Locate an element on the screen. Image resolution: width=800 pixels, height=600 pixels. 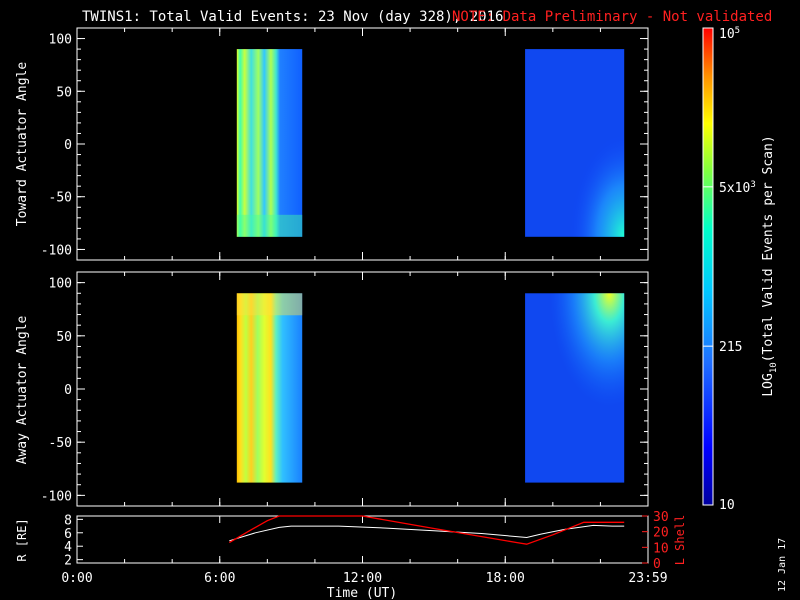
top-ytick-label-3: -50 is located at coordinates (60, 198).